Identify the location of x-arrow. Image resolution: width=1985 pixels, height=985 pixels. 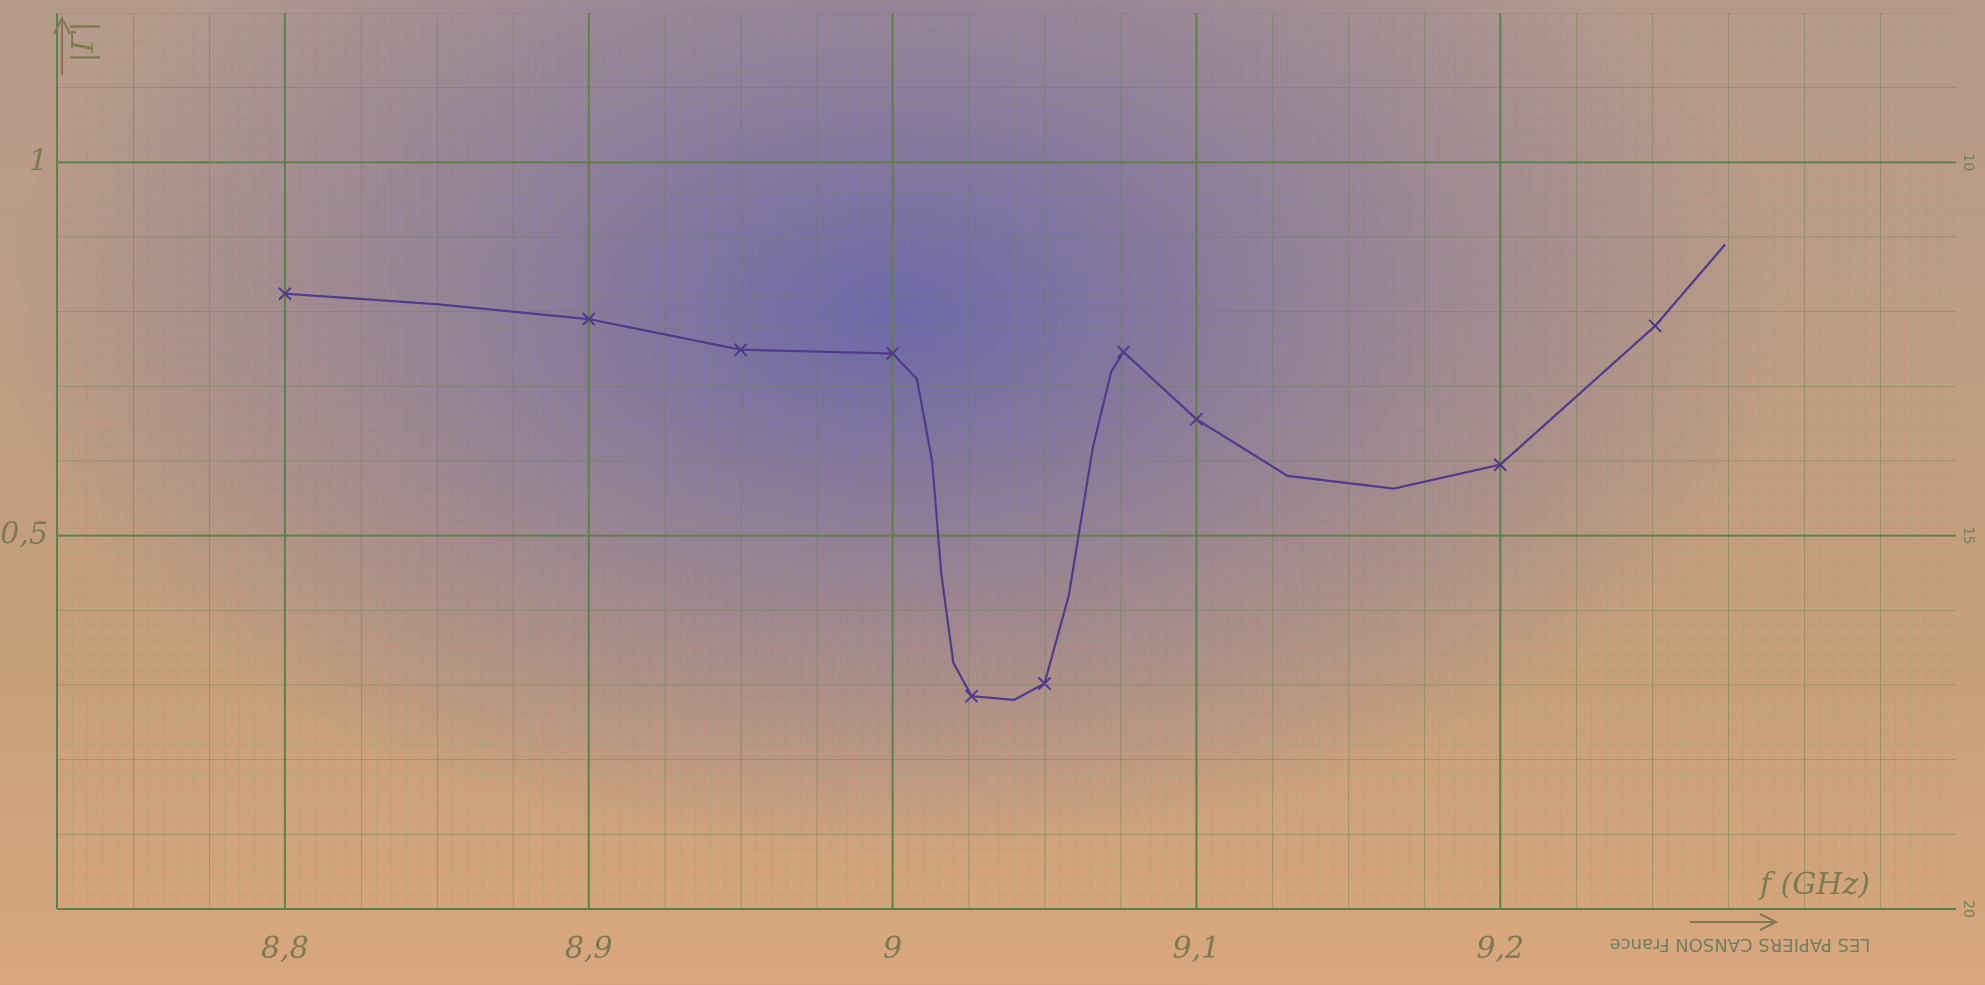
(1734, 922).